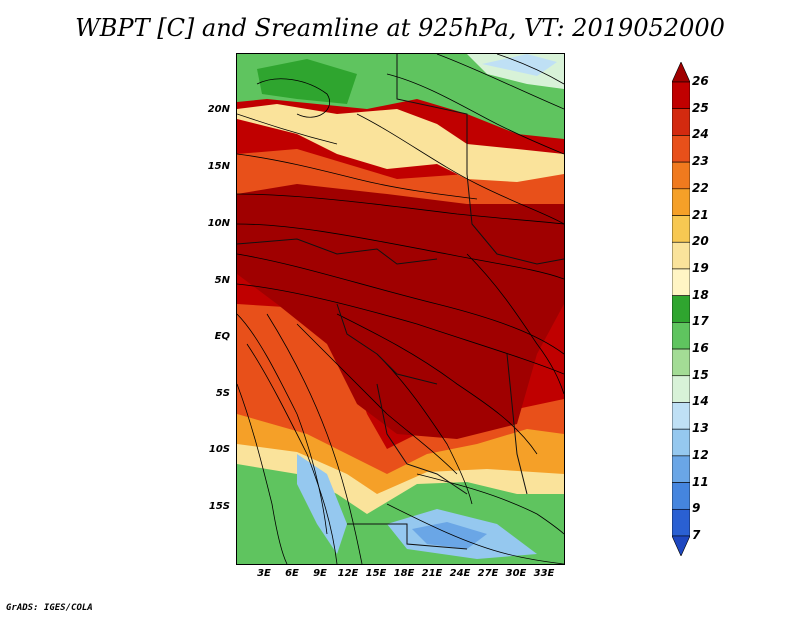 The height and width of the screenshot is (618, 800). Describe the element at coordinates (219, 506) in the screenshot. I see `lat-label: 15S` at that location.